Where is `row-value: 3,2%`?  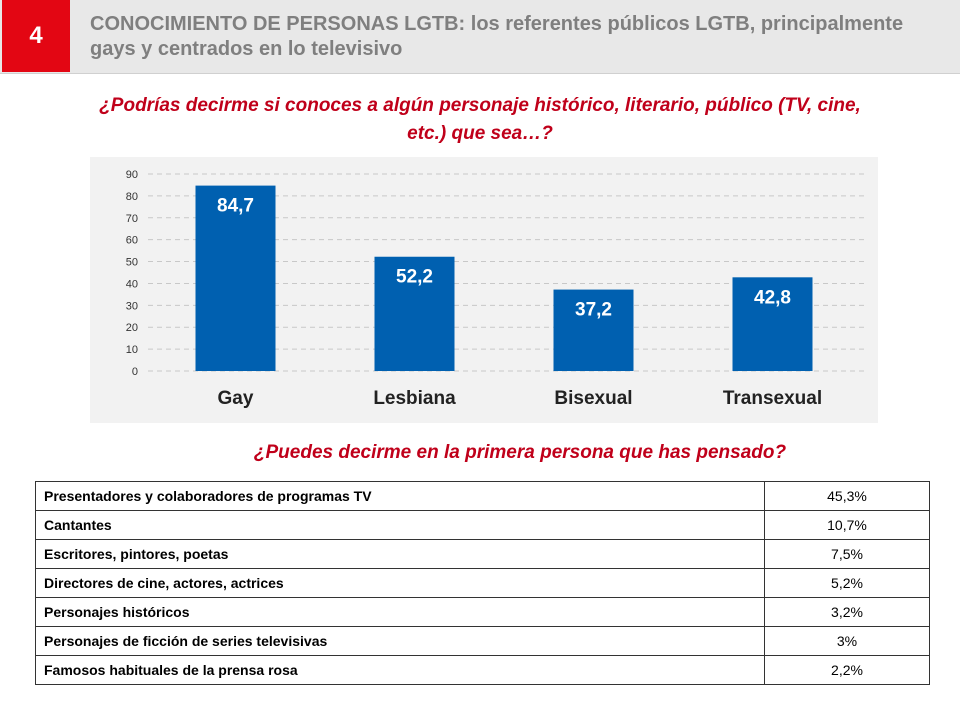 row-value: 3,2% is located at coordinates (847, 612).